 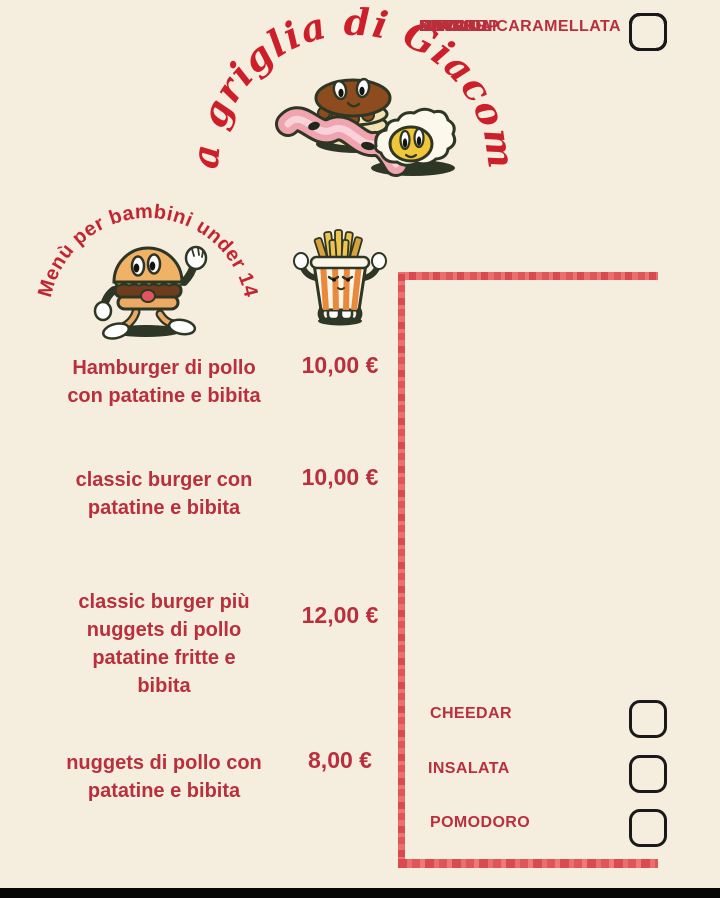 I want to click on topping-label: SENAPE, so click(x=453, y=26).